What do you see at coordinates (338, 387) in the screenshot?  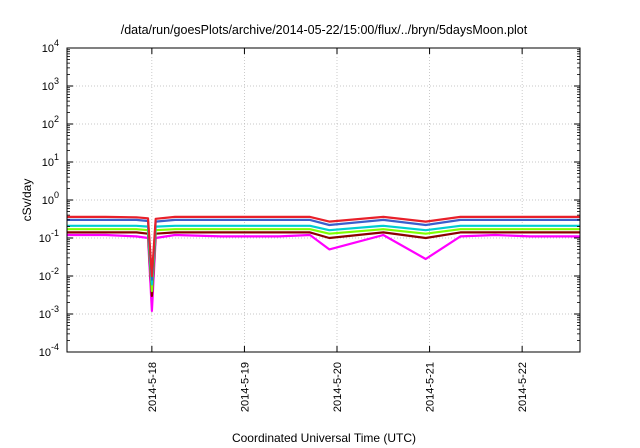 I see `x-tick-label: 2014-5-20` at bounding box center [338, 387].